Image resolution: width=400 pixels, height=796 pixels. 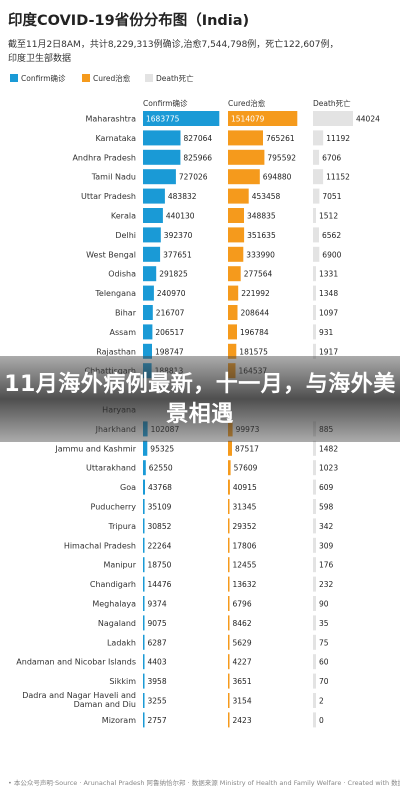 What do you see at coordinates (175, 78) in the screenshot?
I see `legend-label-death: Death死亡` at bounding box center [175, 78].